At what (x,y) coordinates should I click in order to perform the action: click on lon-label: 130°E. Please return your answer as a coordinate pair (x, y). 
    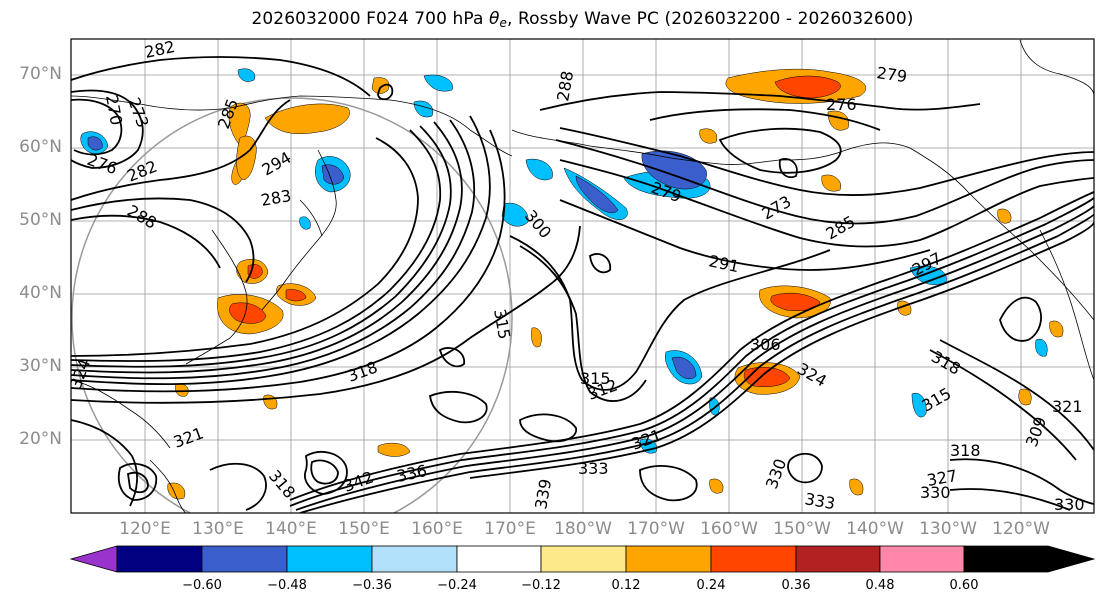
    Looking at the image, I should click on (218, 529).